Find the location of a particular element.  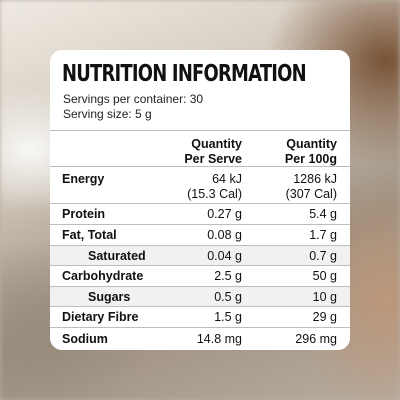

row-label: Sugars is located at coordinates (109, 297).